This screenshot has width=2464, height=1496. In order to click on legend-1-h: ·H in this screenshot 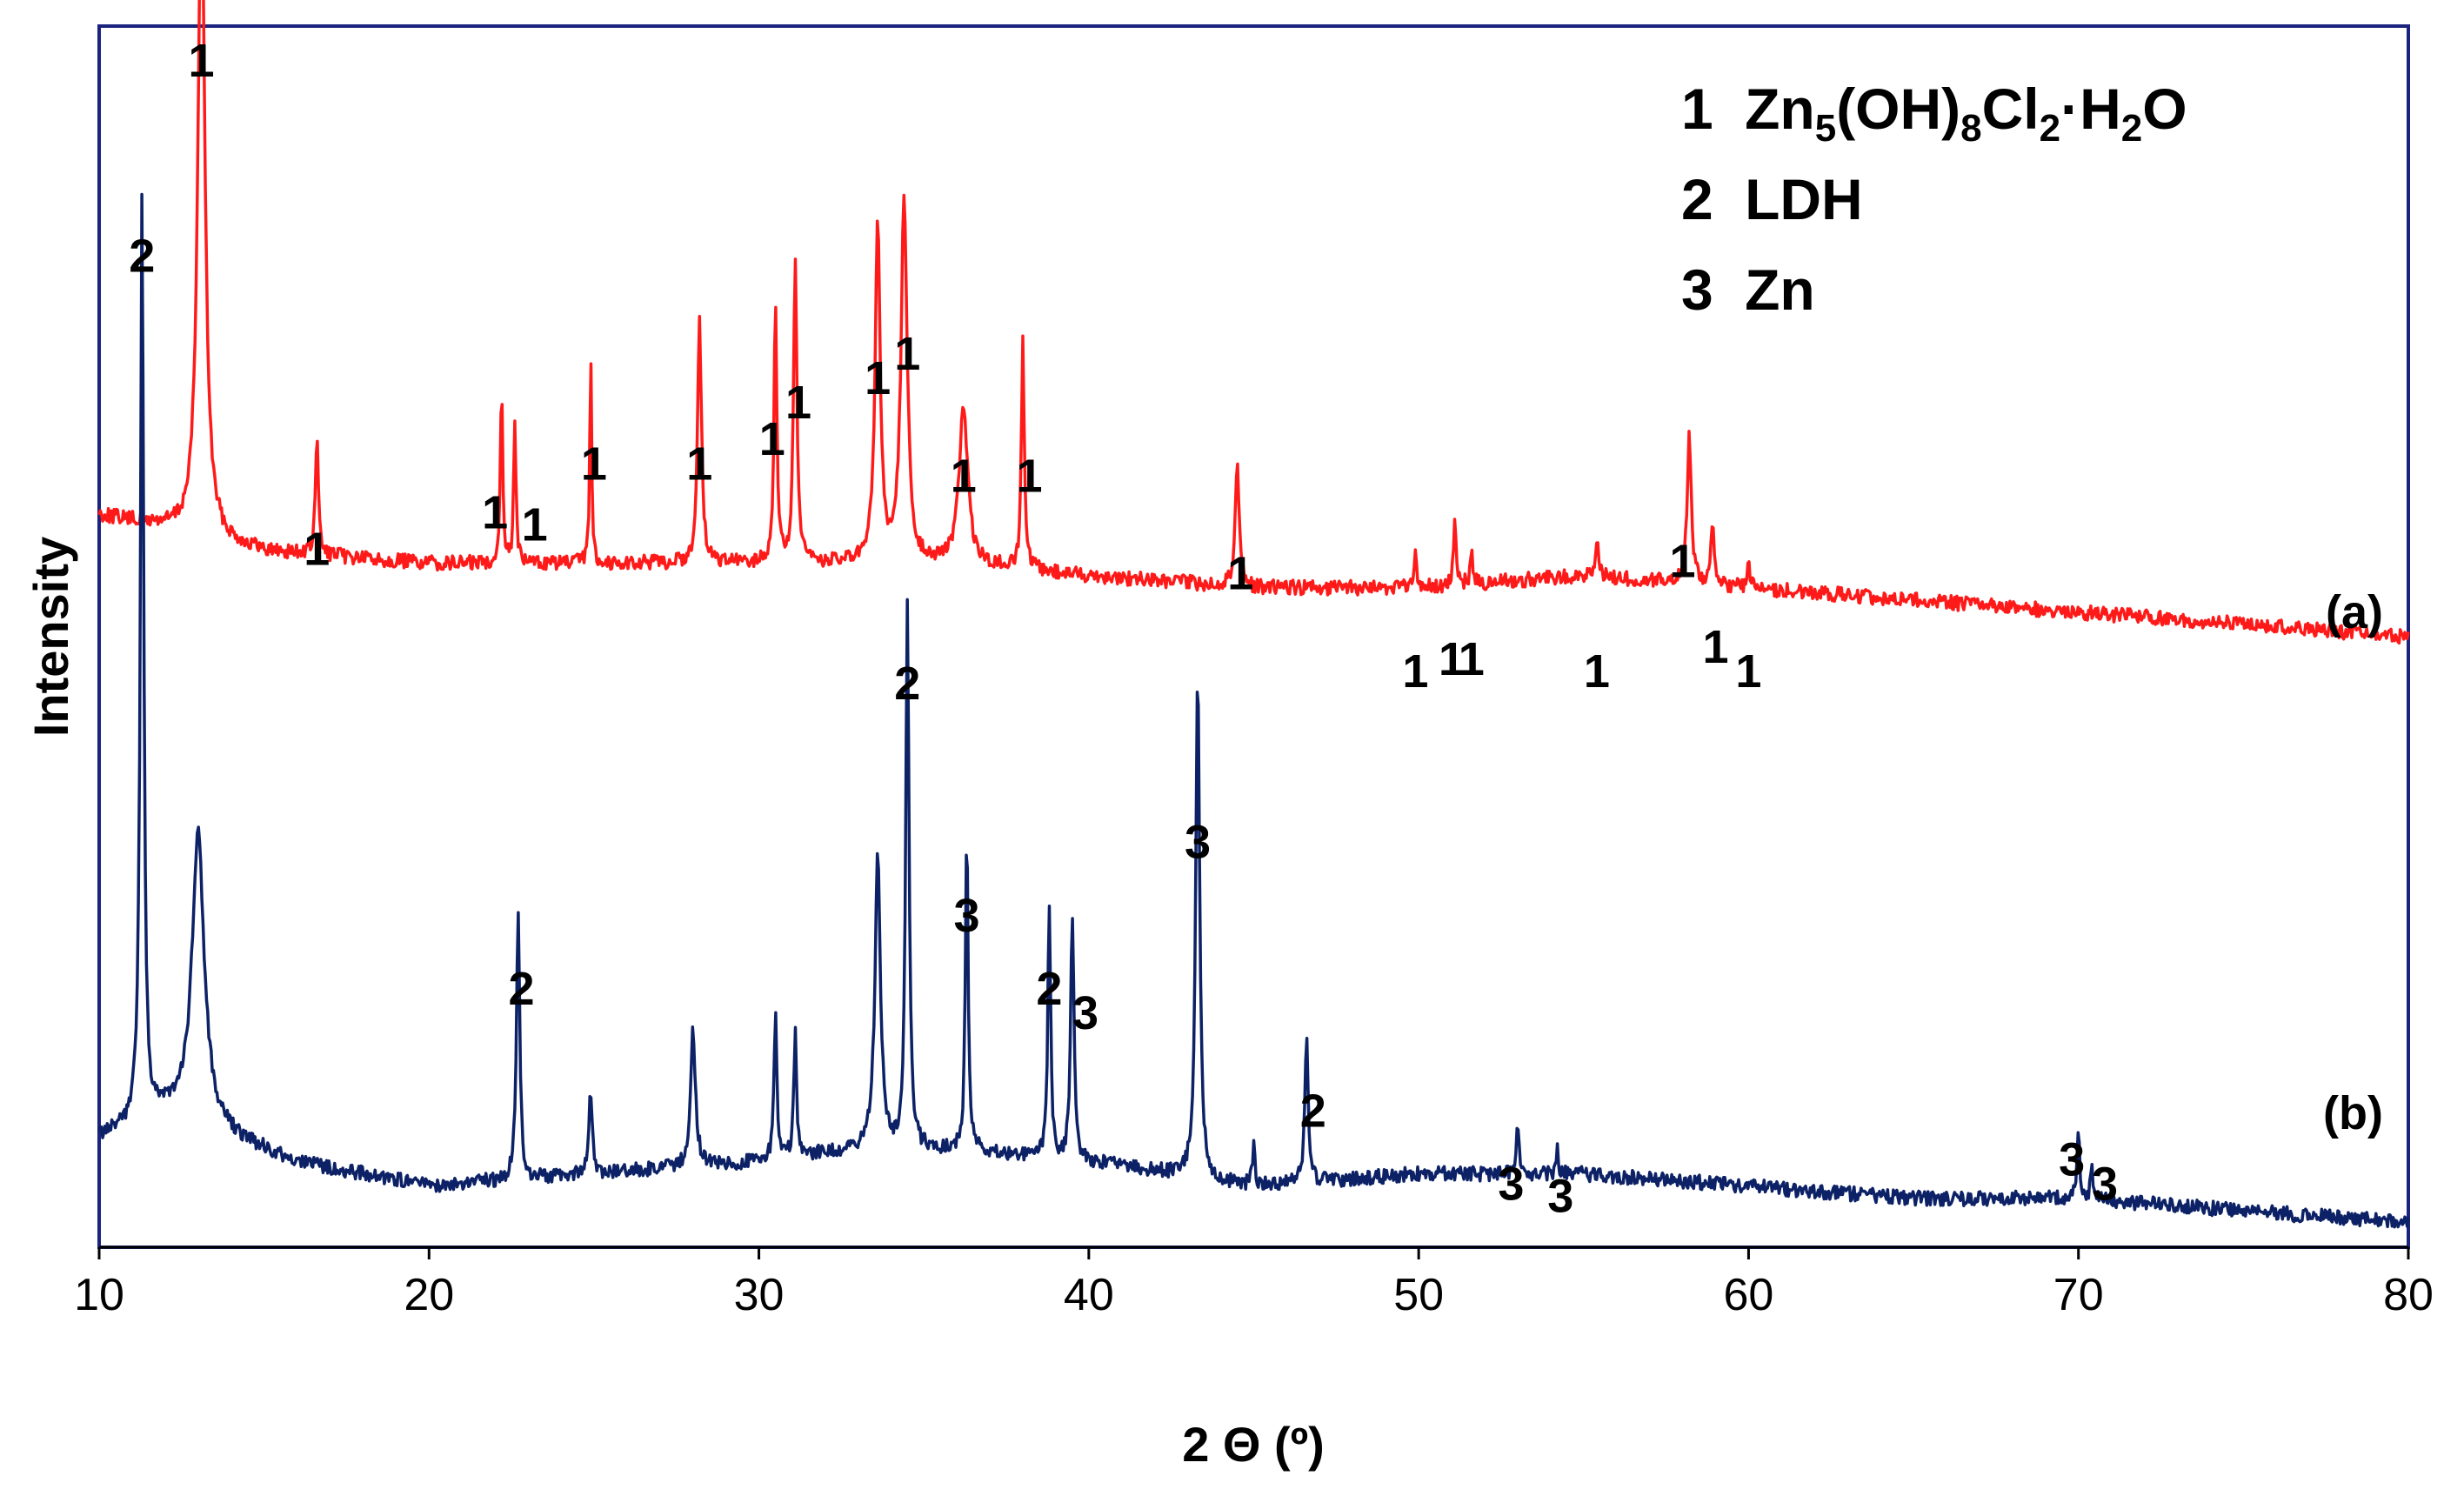, I will do `click(2090, 109)`.